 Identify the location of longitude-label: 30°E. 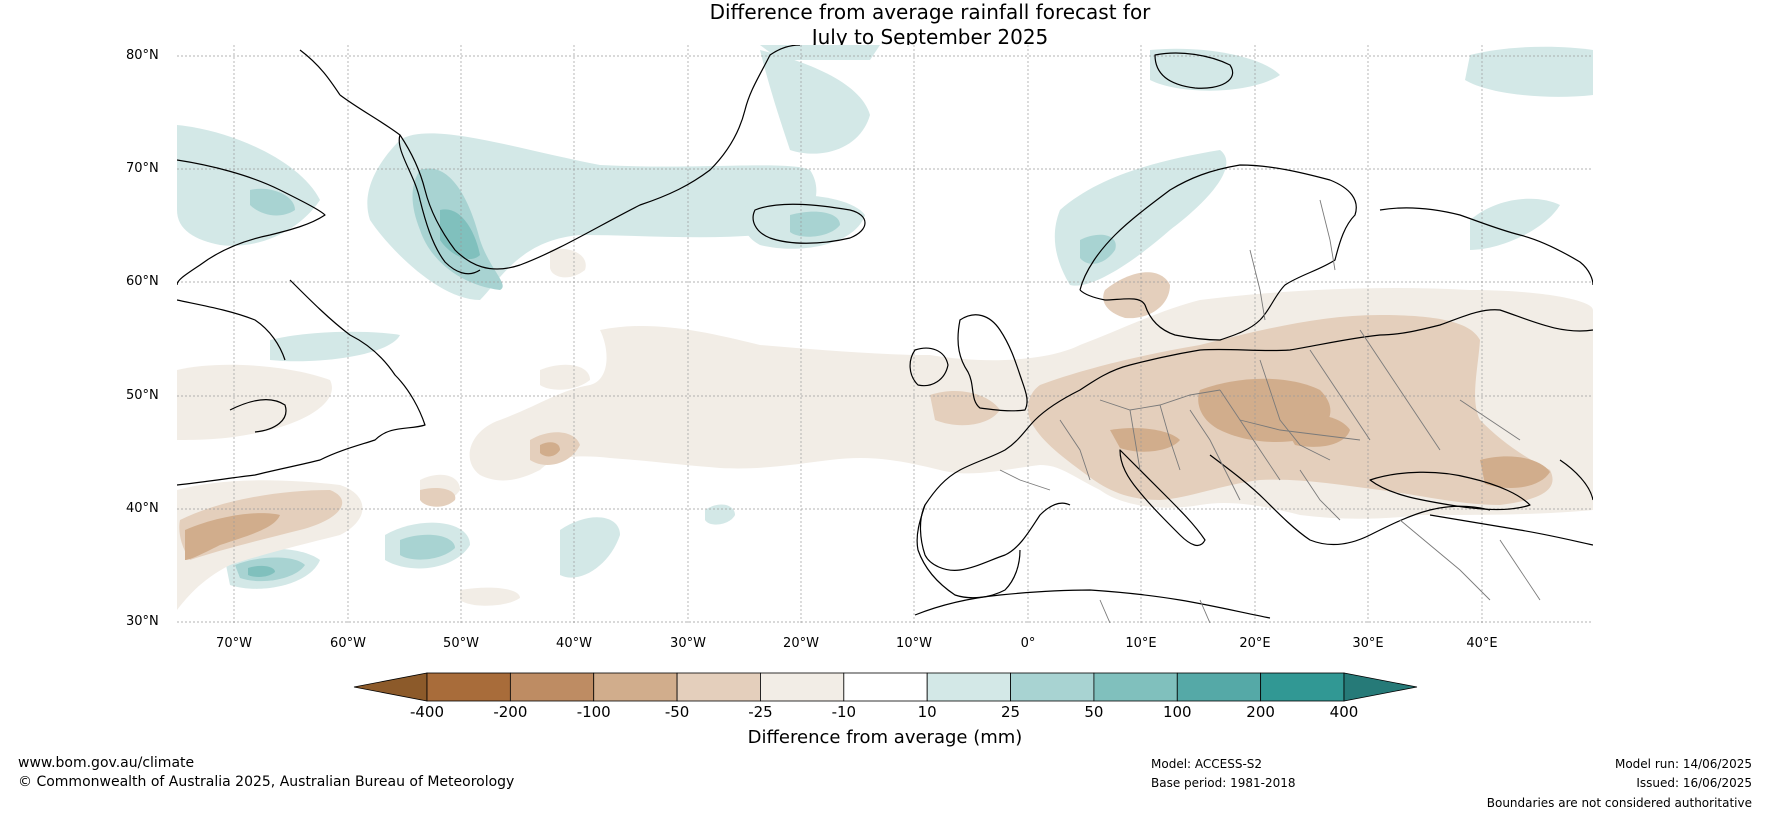
(1368, 643).